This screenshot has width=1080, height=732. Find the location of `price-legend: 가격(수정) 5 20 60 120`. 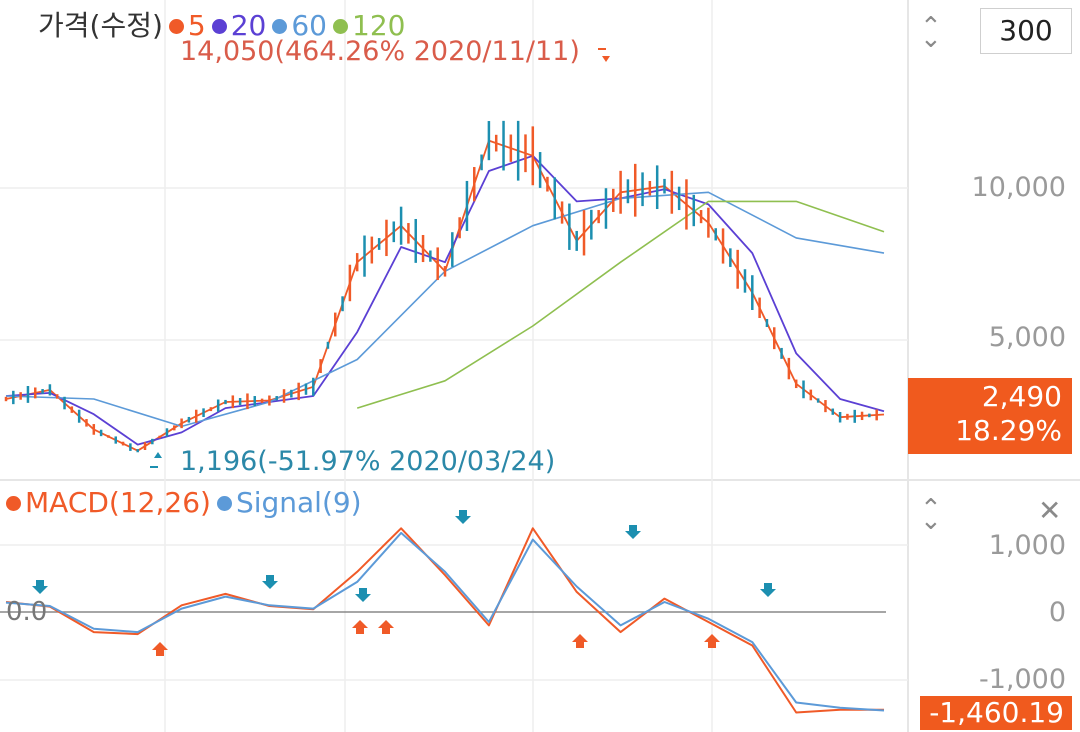

price-legend: 가격(수정) 5 20 60 120 is located at coordinates (221, 24).